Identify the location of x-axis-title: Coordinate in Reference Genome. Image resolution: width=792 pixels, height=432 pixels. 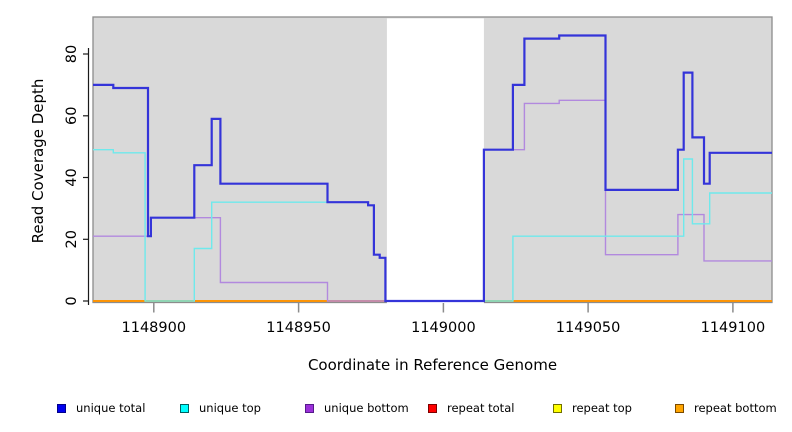
(432, 365).